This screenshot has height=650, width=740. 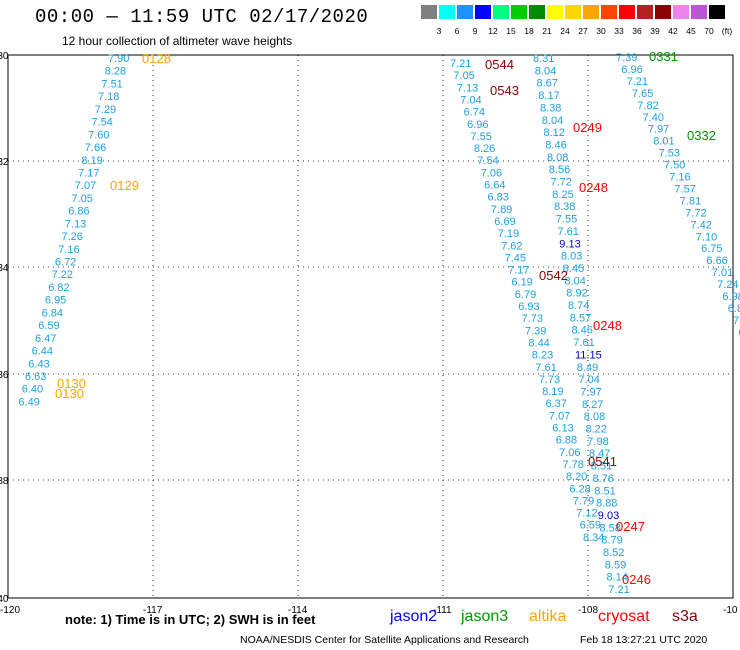 I want to click on swh-value: 8.19, so click(x=552, y=392).